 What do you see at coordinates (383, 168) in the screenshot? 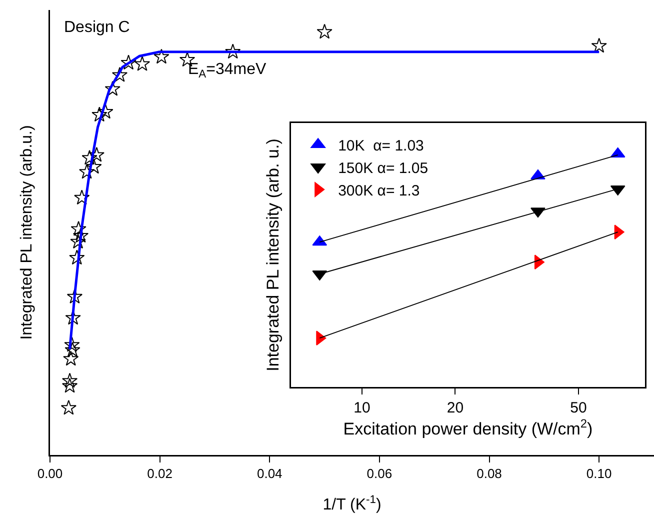
I see `legend-label: 150K α= 1.05` at bounding box center [383, 168].